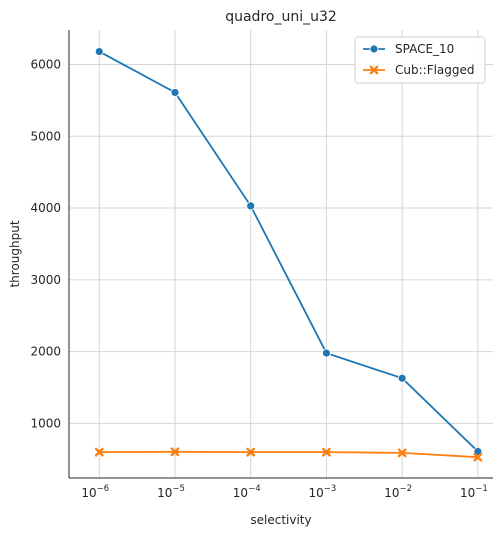  Describe the element at coordinates (247, 492) in the screenshot. I see `x-tick-label: 10⁻⁴` at that location.